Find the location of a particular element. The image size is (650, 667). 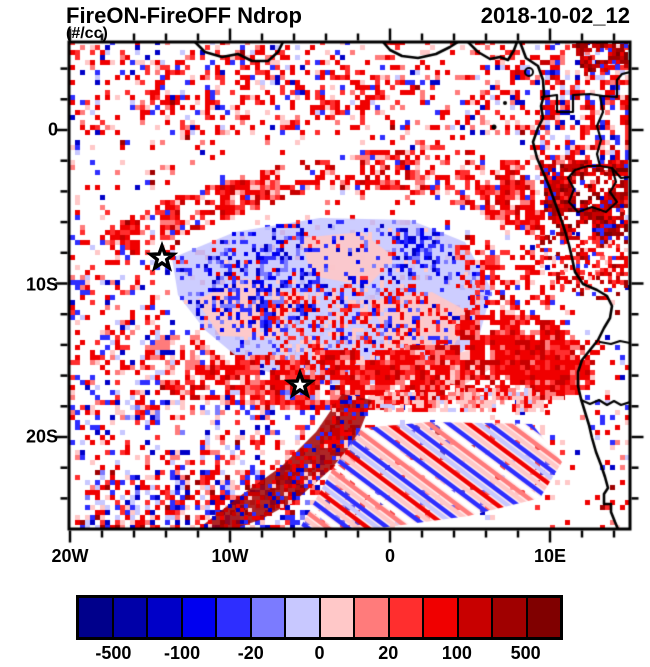

x-tick-label: 10E is located at coordinates (550, 556).